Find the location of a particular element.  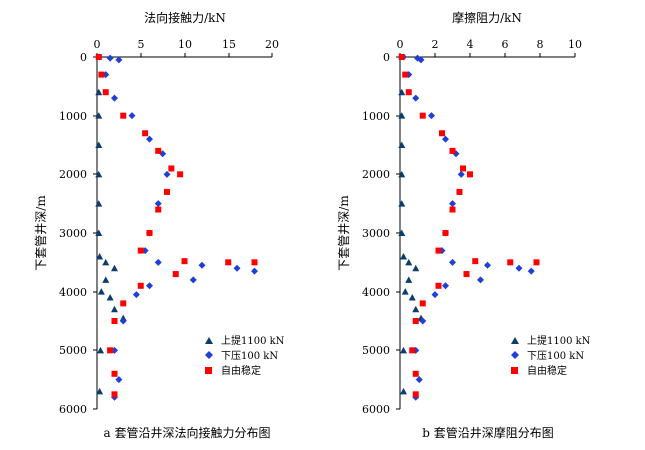

panel-a-ylabel: 下套管井深/m is located at coordinates (40, 233).